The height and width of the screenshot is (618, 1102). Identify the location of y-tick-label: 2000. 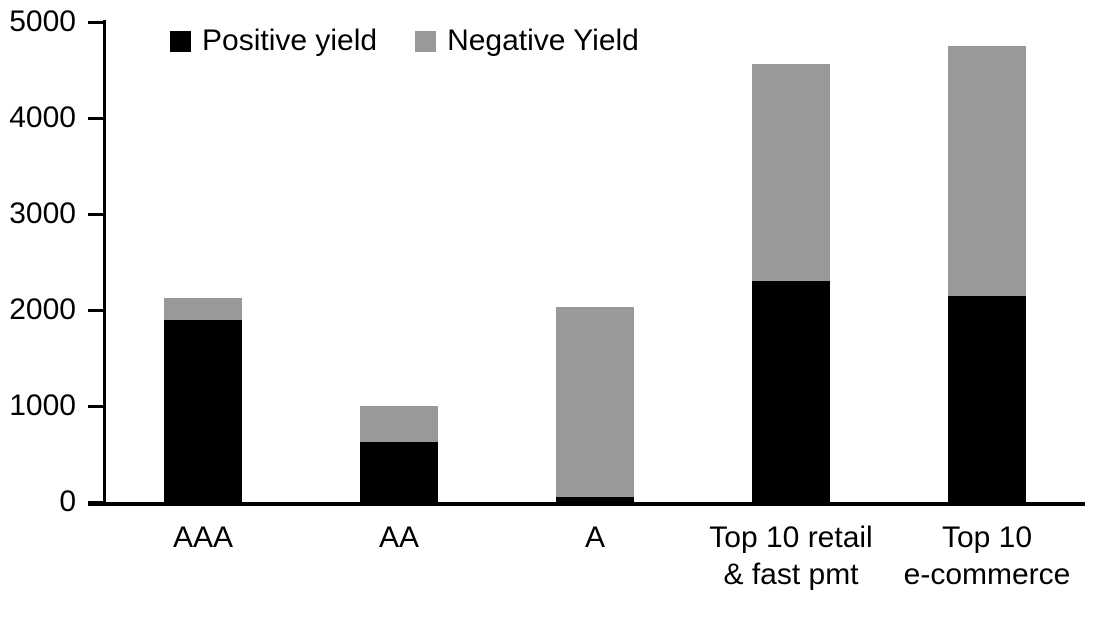
(42, 309).